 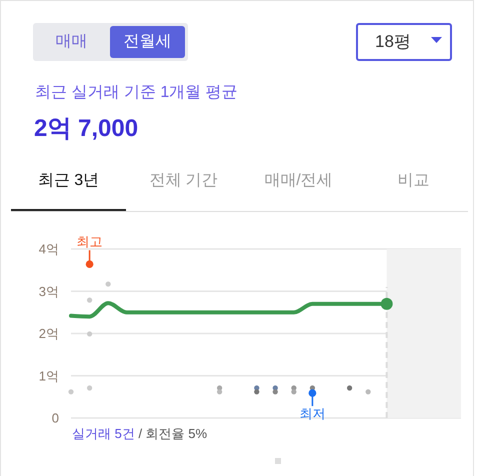 What do you see at coordinates (136, 93) in the screenshot?
I see `chart-title: 최근 실거래 기준 1개월 평균` at bounding box center [136, 93].